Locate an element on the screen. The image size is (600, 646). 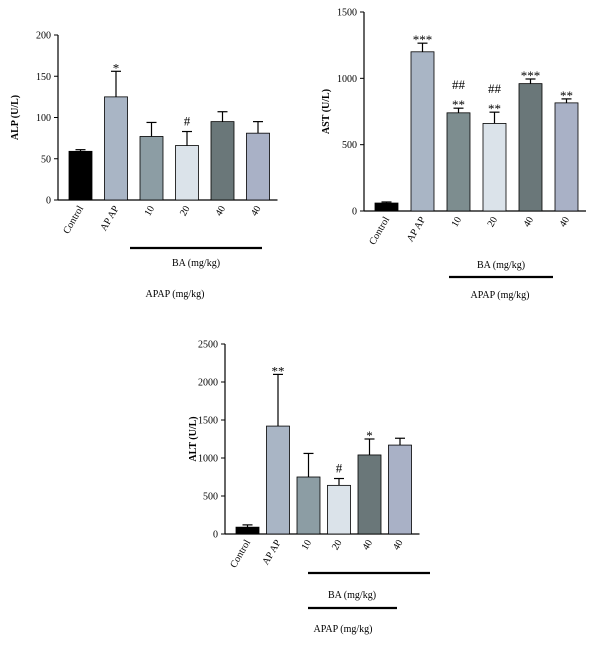
y-tick-label: 2000 is located at coordinates (208, 383).